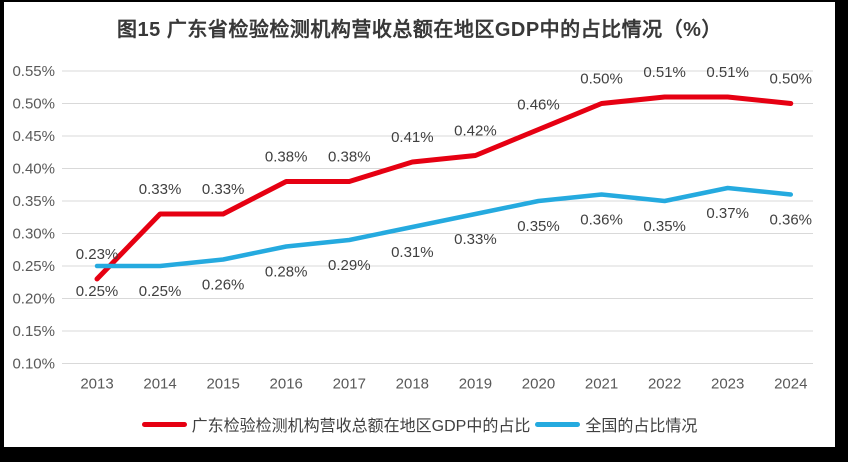  I want to click on data-label: 0.42%, so click(475, 131).